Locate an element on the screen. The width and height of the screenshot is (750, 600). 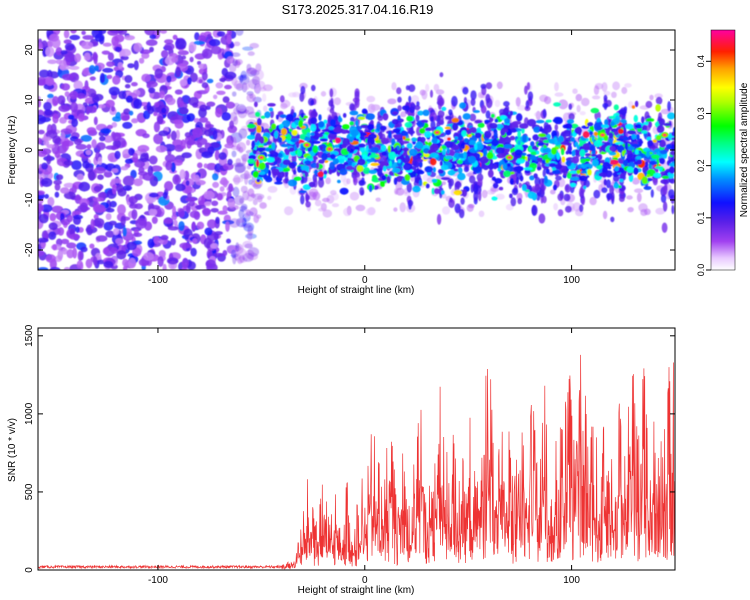
snr-ytick-label: 500 is located at coordinates (29, 491).